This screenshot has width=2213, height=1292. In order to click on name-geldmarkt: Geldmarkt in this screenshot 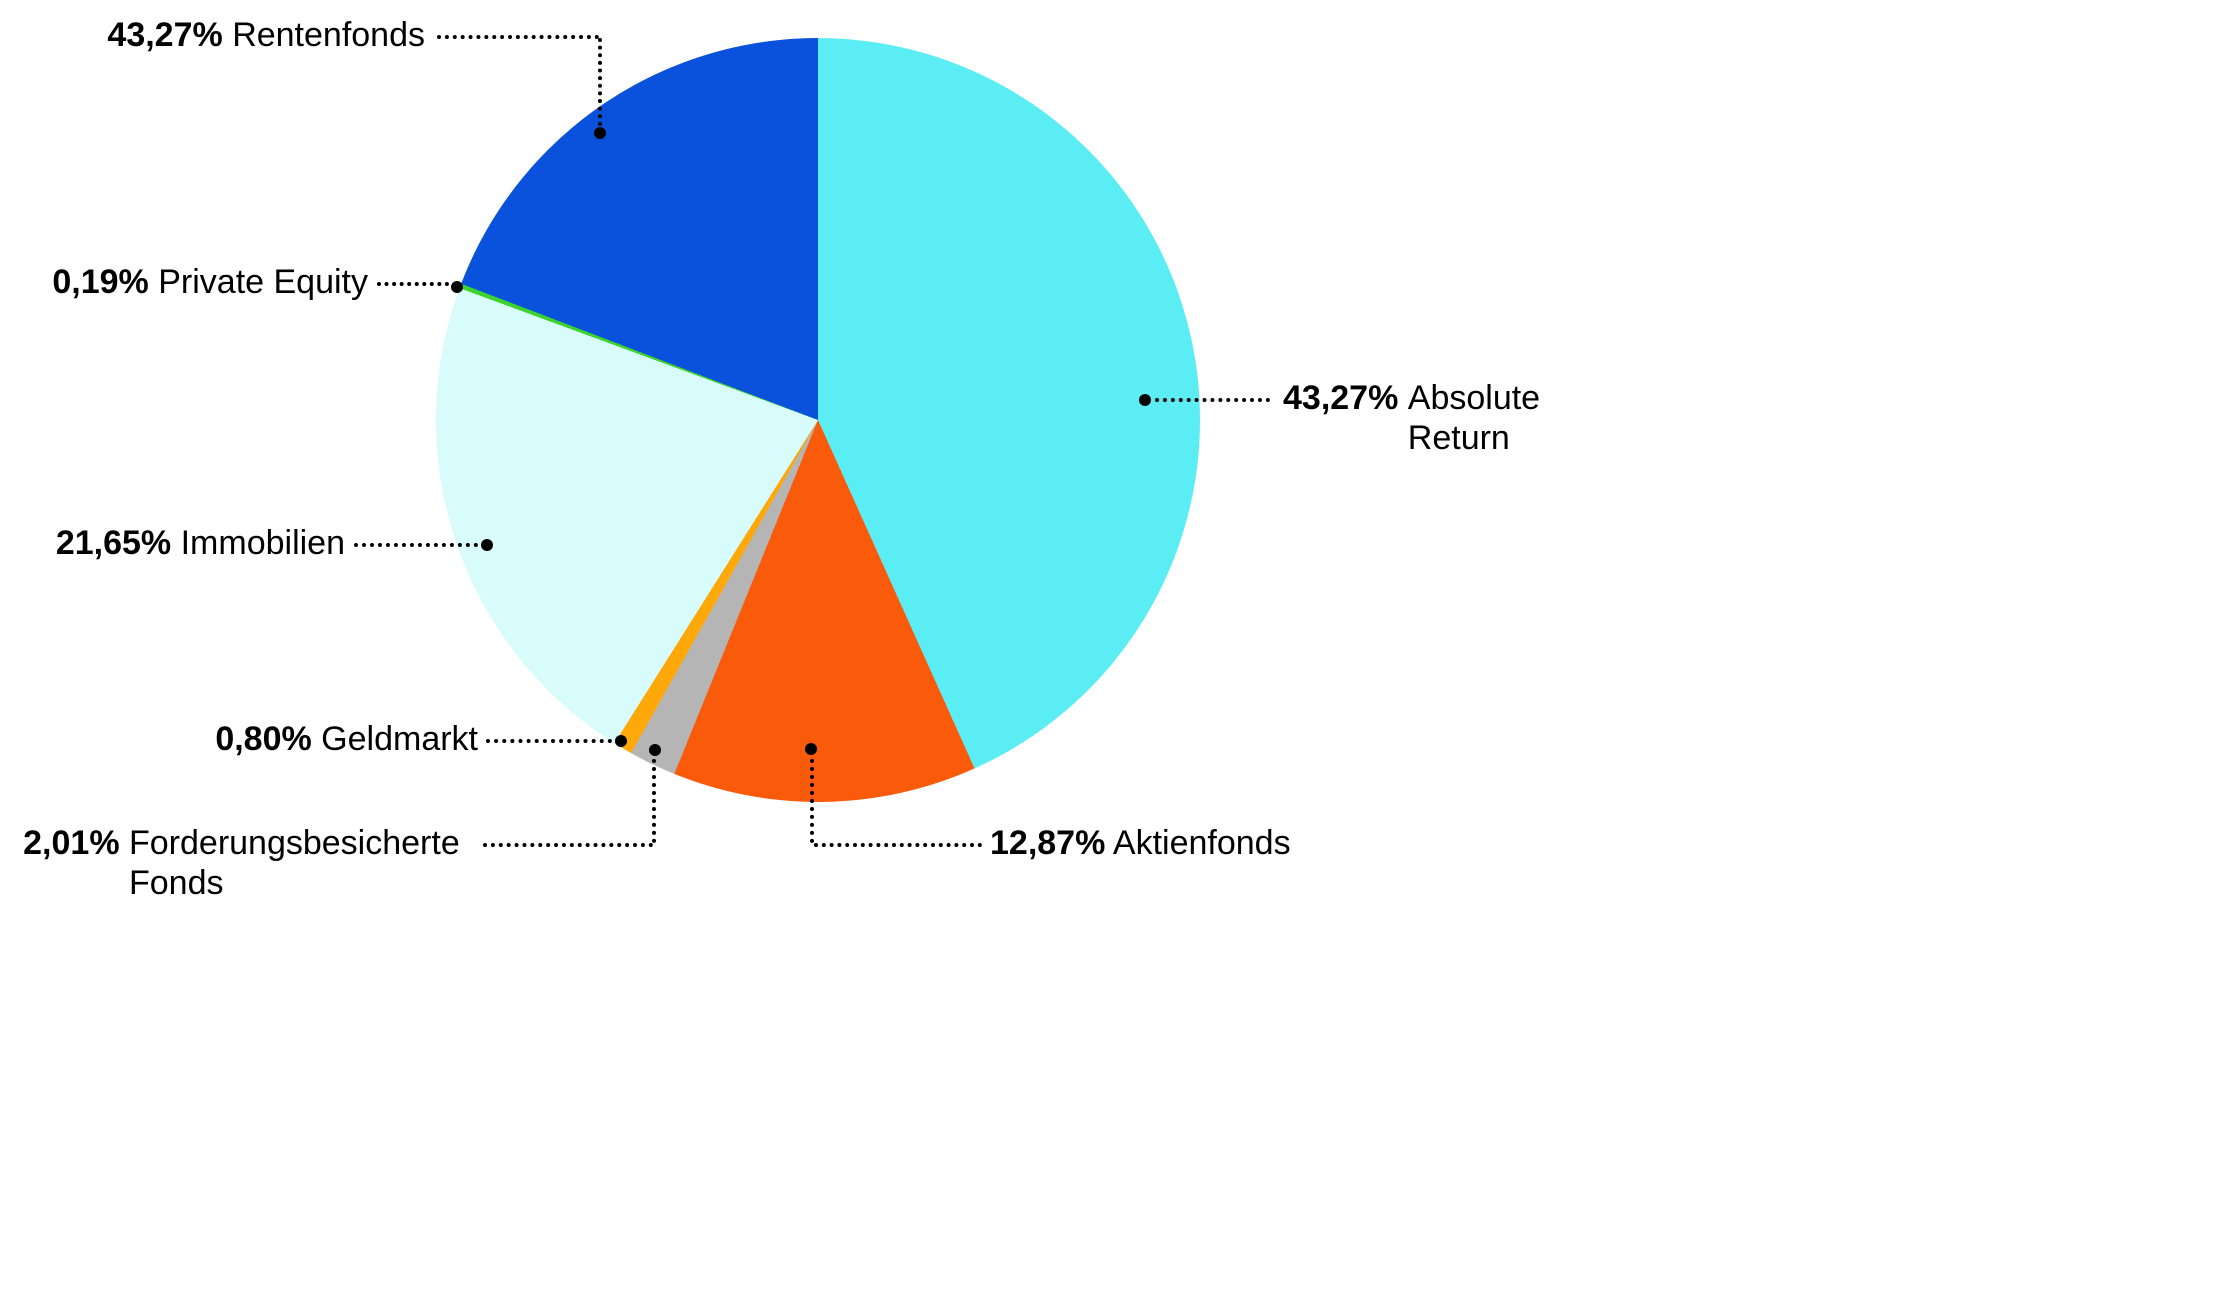, I will do `click(399, 739)`.